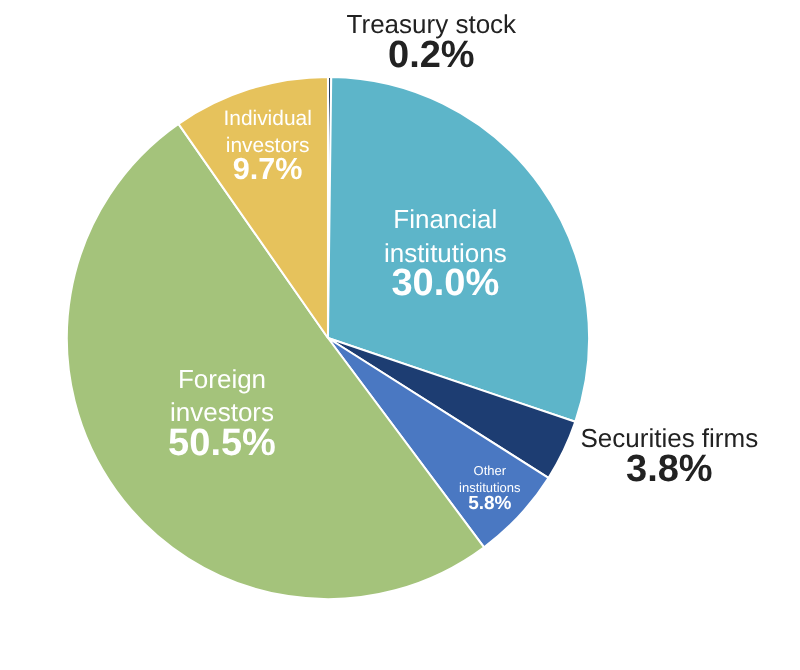 Image resolution: width=800 pixels, height=670 pixels. Describe the element at coordinates (445, 284) in the screenshot. I see `data-label: 30.0%` at that location.